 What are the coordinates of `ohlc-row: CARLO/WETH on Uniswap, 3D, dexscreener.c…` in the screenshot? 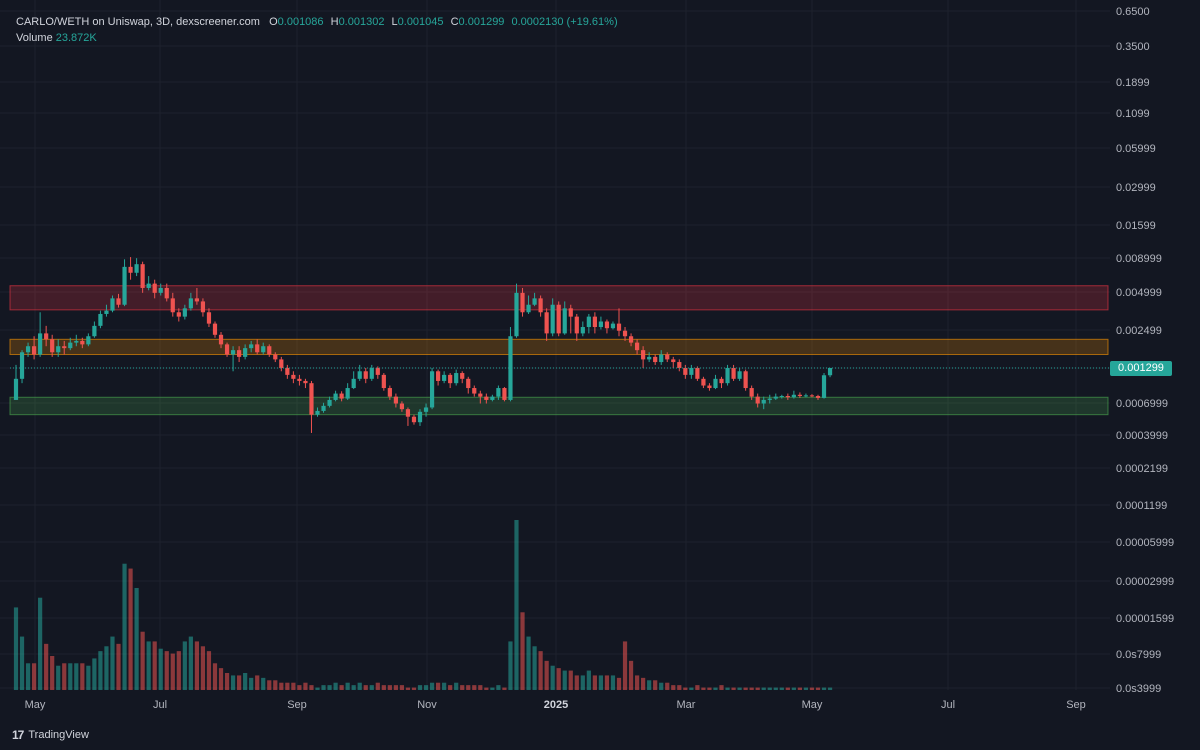 It's located at (319, 22).